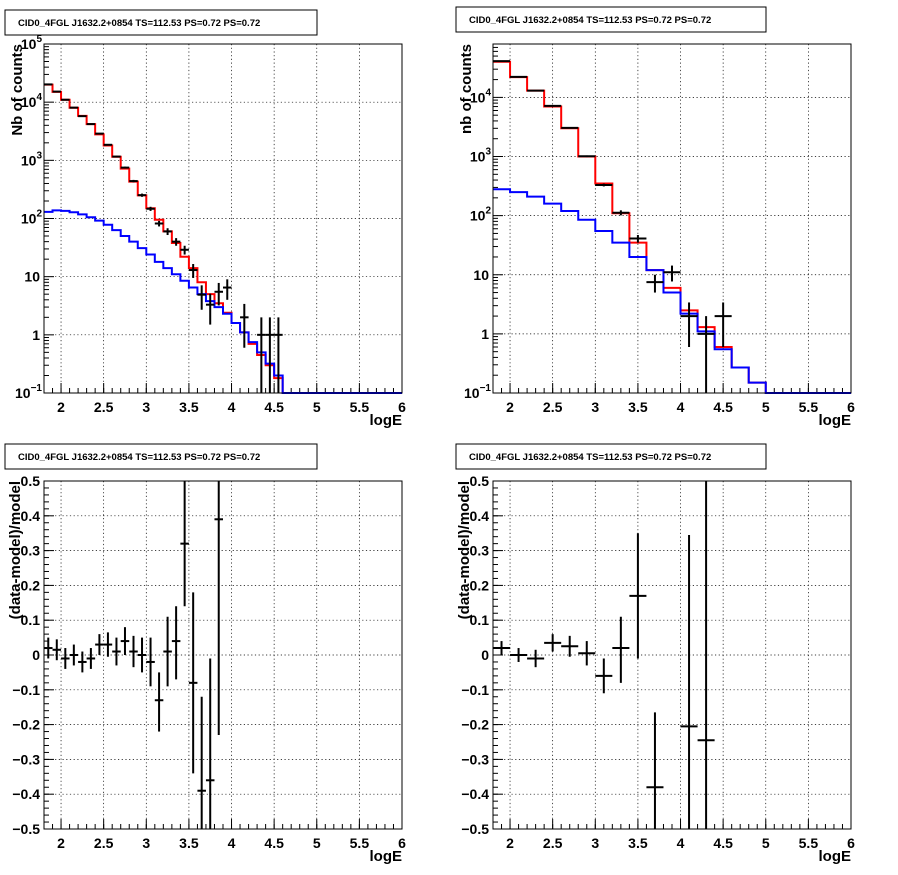  Describe the element at coordinates (466, 89) in the screenshot. I see `y-axis-label: nb of counts` at that location.